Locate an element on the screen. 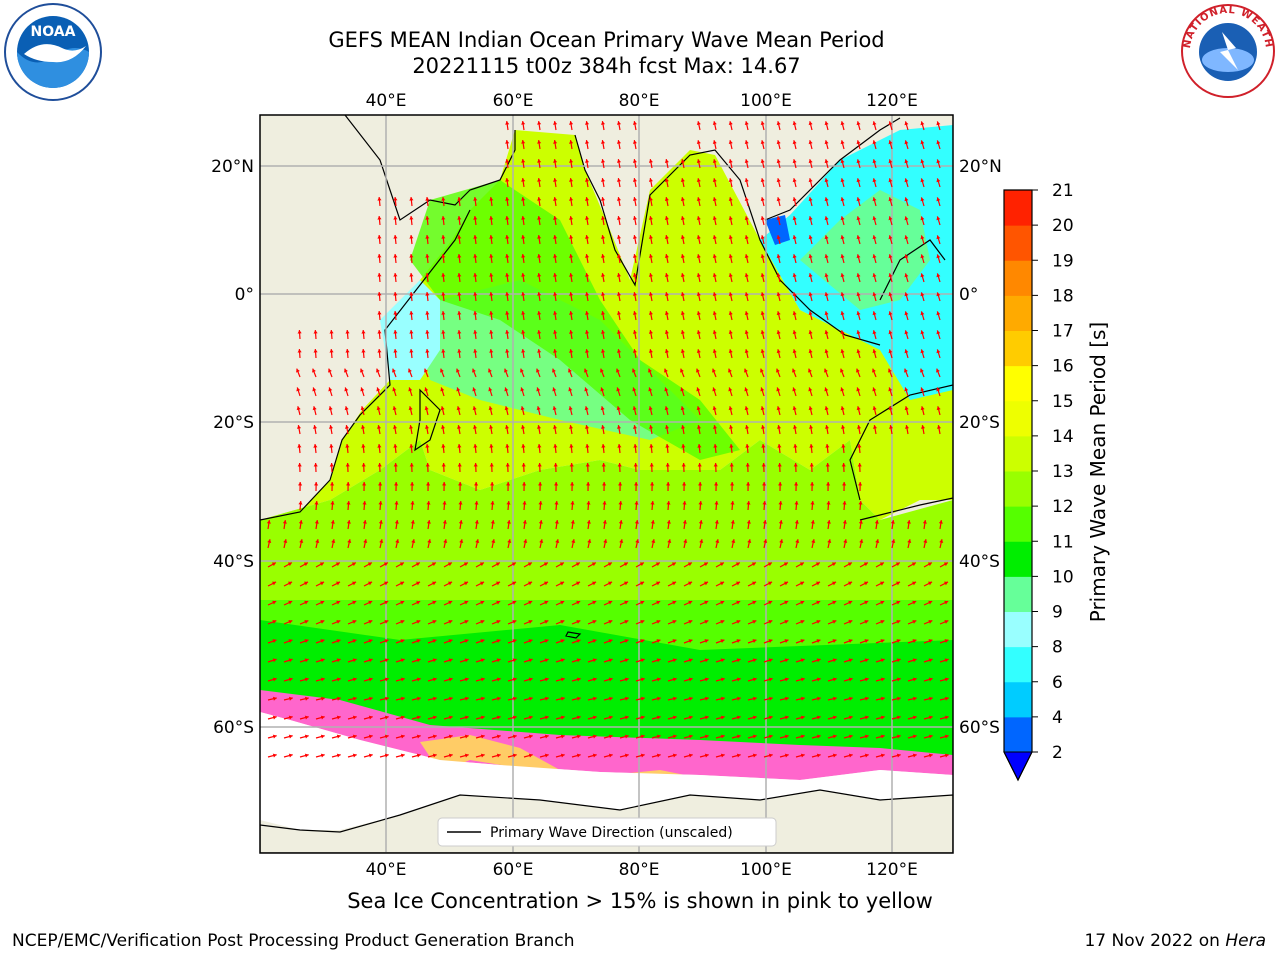 This screenshot has width=1280, height=960. colorbar-tick-label: 11 is located at coordinates (1063, 542).